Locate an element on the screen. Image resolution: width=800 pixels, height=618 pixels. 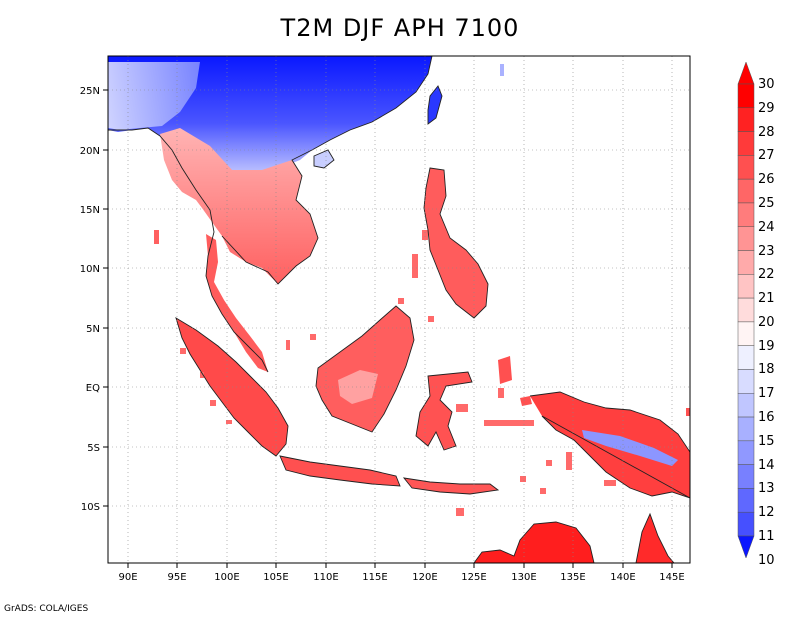
colorbar-arrow-bottom is located at coordinates (746, 547).